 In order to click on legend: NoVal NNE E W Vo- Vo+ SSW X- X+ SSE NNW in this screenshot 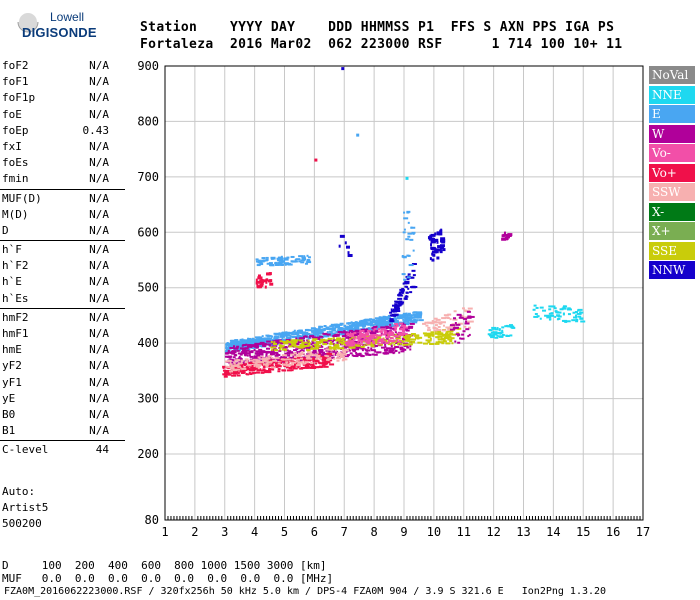, I will do `click(672, 173)`.